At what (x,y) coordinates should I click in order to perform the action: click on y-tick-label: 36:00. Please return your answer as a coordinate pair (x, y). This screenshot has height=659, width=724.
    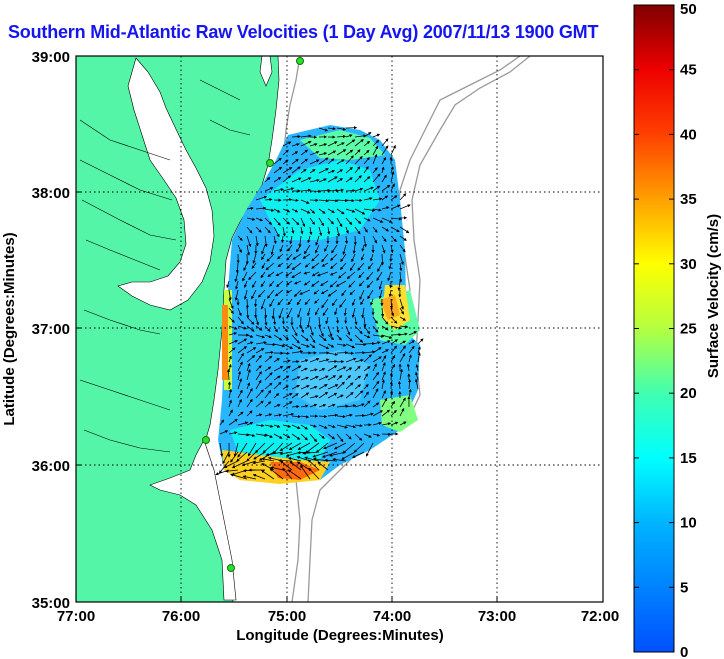
    Looking at the image, I should click on (51, 466).